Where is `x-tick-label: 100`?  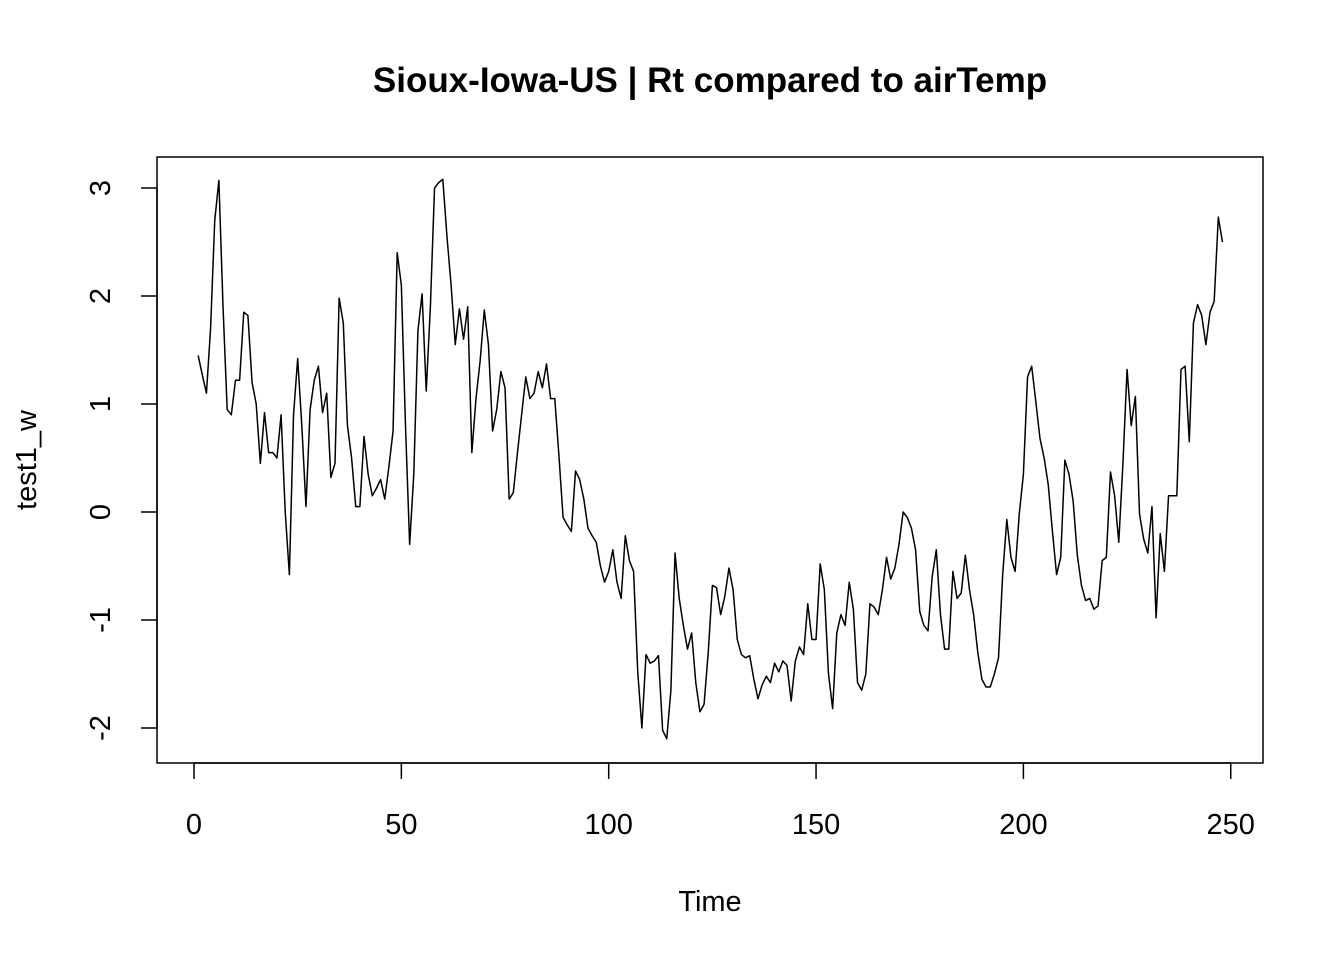
x-tick-label: 100 is located at coordinates (609, 825).